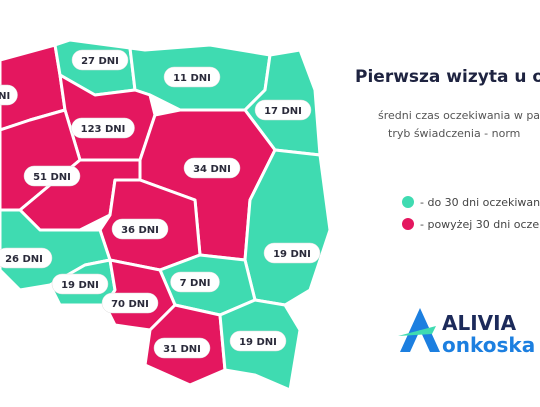 Image resolution: width=540 pixels, height=407 pixels. I want to click on region-label: 70 DNI, so click(130, 304).